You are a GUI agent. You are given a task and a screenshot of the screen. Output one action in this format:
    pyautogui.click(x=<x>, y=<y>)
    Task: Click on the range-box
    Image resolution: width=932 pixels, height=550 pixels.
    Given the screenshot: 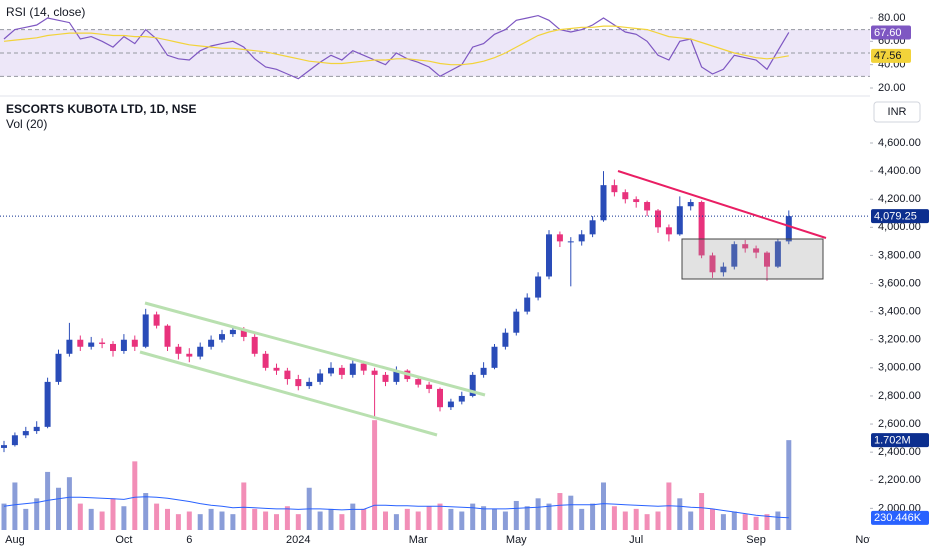 What is the action you would take?
    pyautogui.click(x=752, y=259)
    